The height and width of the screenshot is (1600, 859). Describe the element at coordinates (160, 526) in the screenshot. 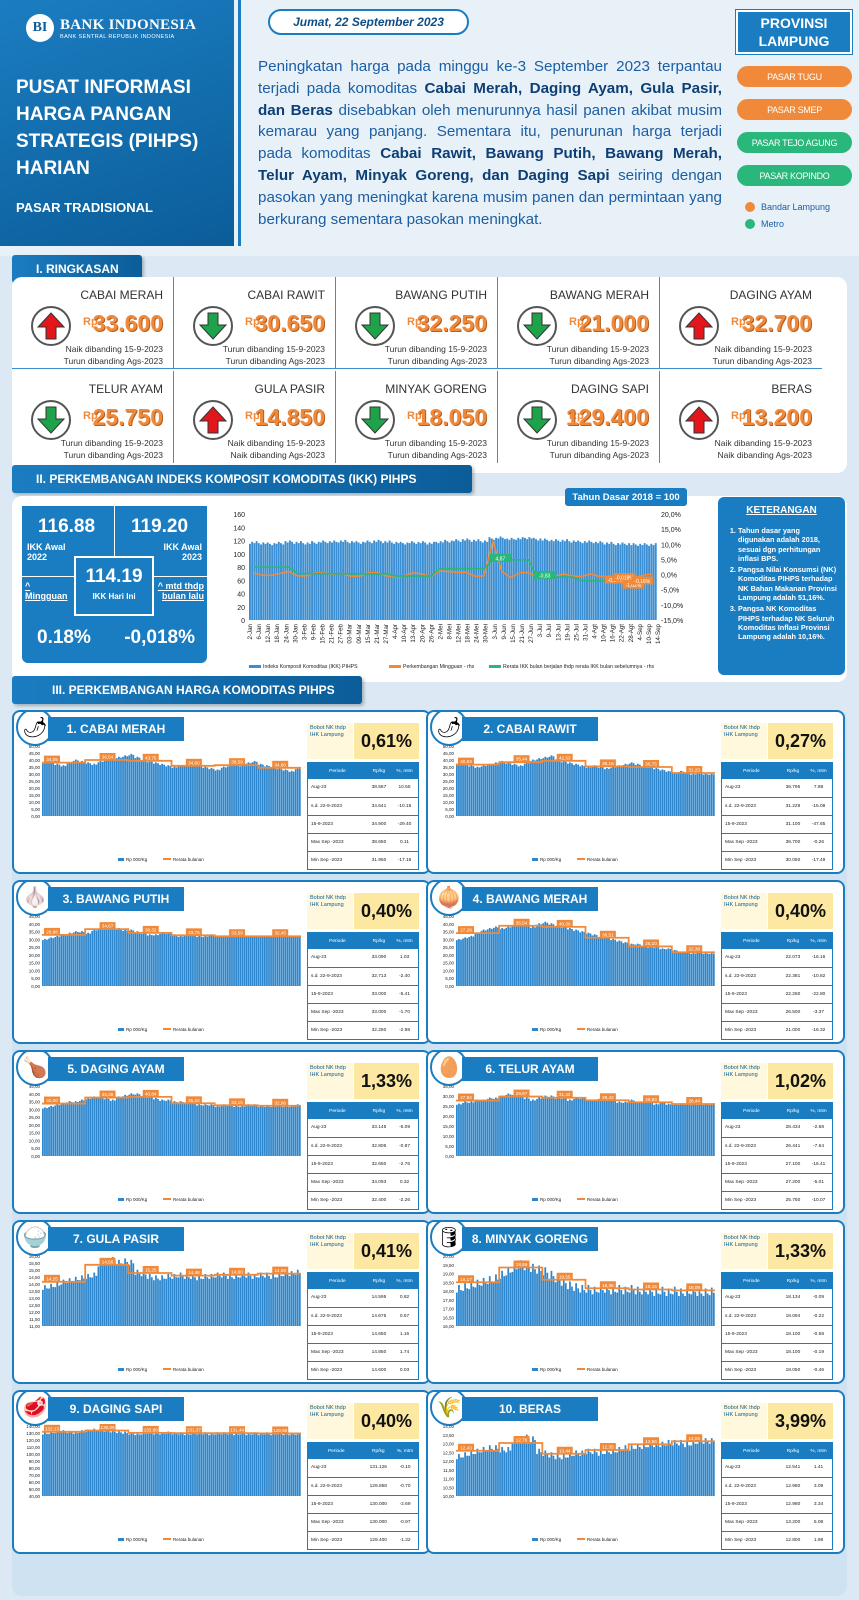

I see `ikk-awal-2023-value: 119.20` at that location.